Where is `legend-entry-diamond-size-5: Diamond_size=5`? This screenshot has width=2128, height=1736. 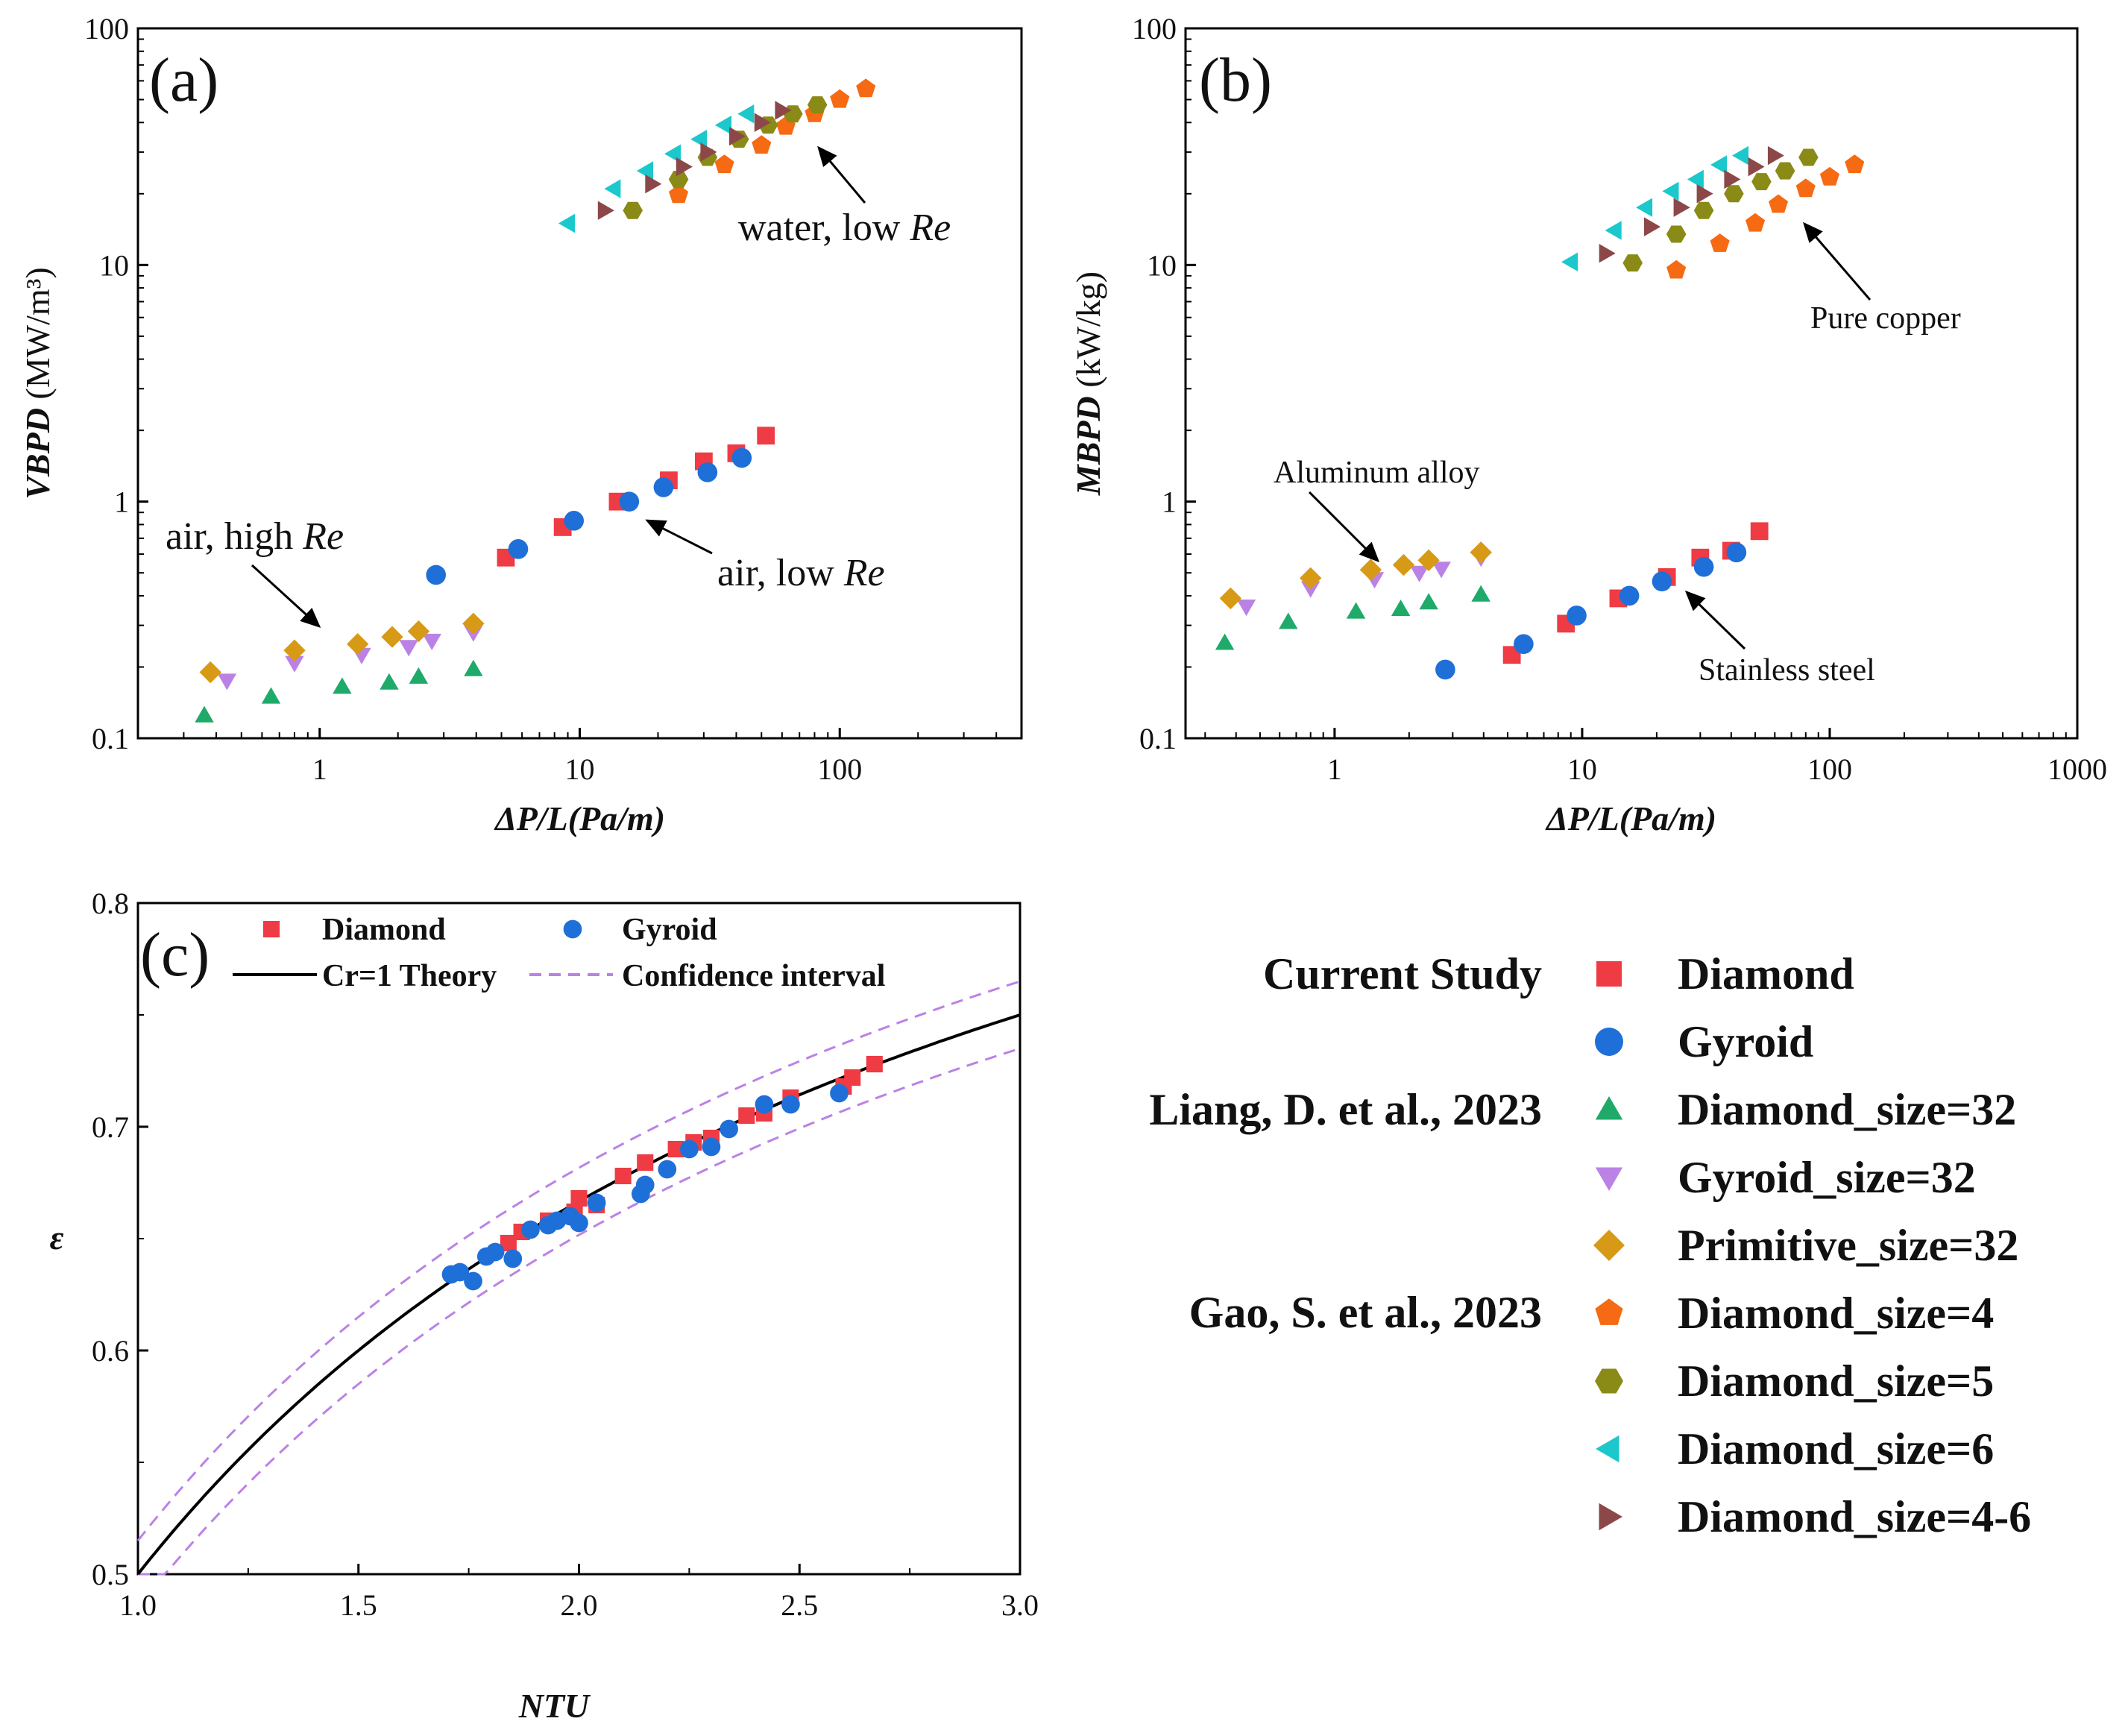 legend-entry-diamond-size-5: Diamond_size=5 is located at coordinates (1836, 1381).